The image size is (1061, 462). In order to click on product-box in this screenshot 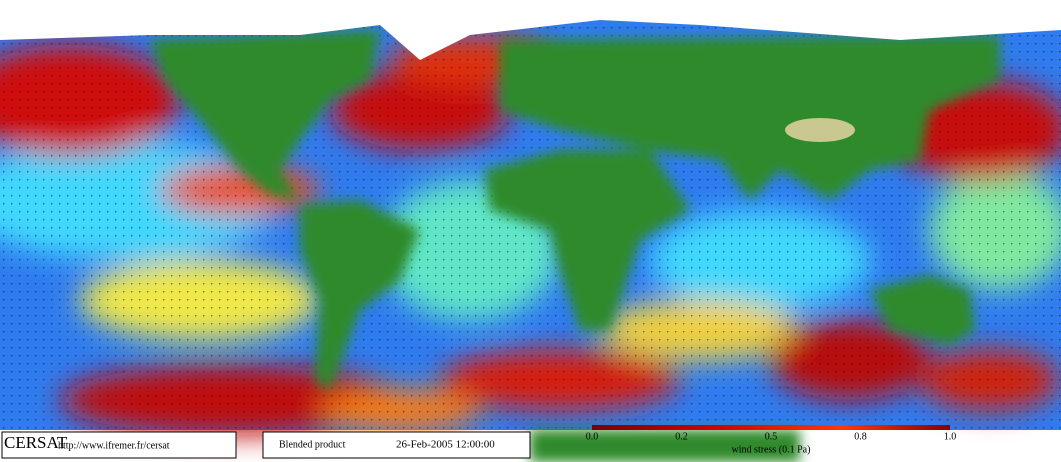, I will do `click(396, 445)`.